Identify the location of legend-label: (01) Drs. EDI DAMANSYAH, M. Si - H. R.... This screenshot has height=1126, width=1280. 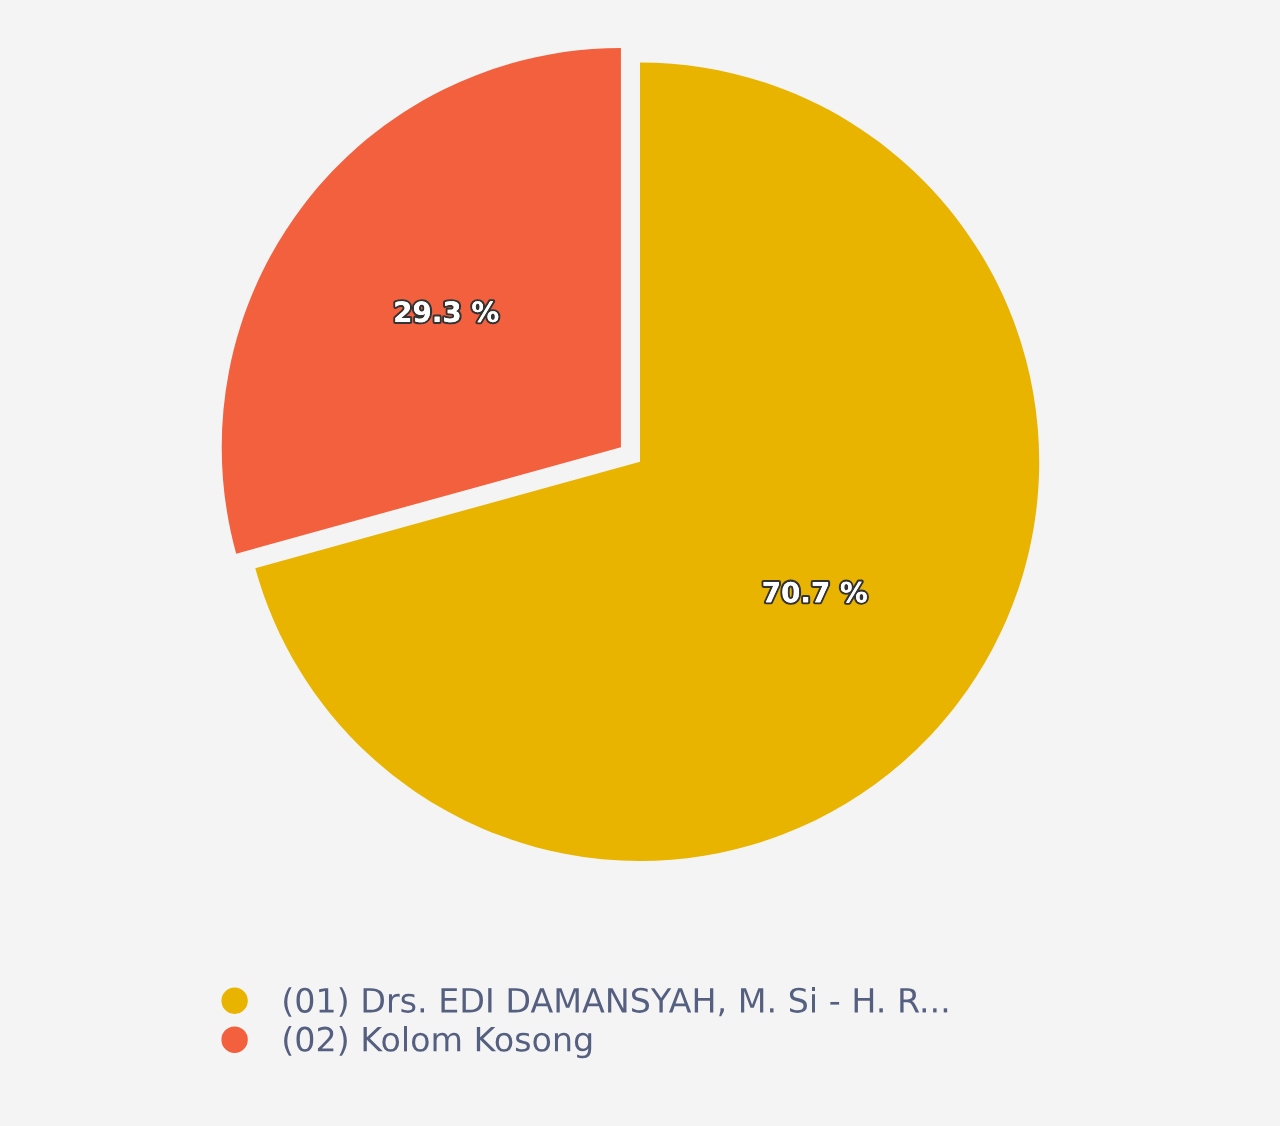
(616, 1002).